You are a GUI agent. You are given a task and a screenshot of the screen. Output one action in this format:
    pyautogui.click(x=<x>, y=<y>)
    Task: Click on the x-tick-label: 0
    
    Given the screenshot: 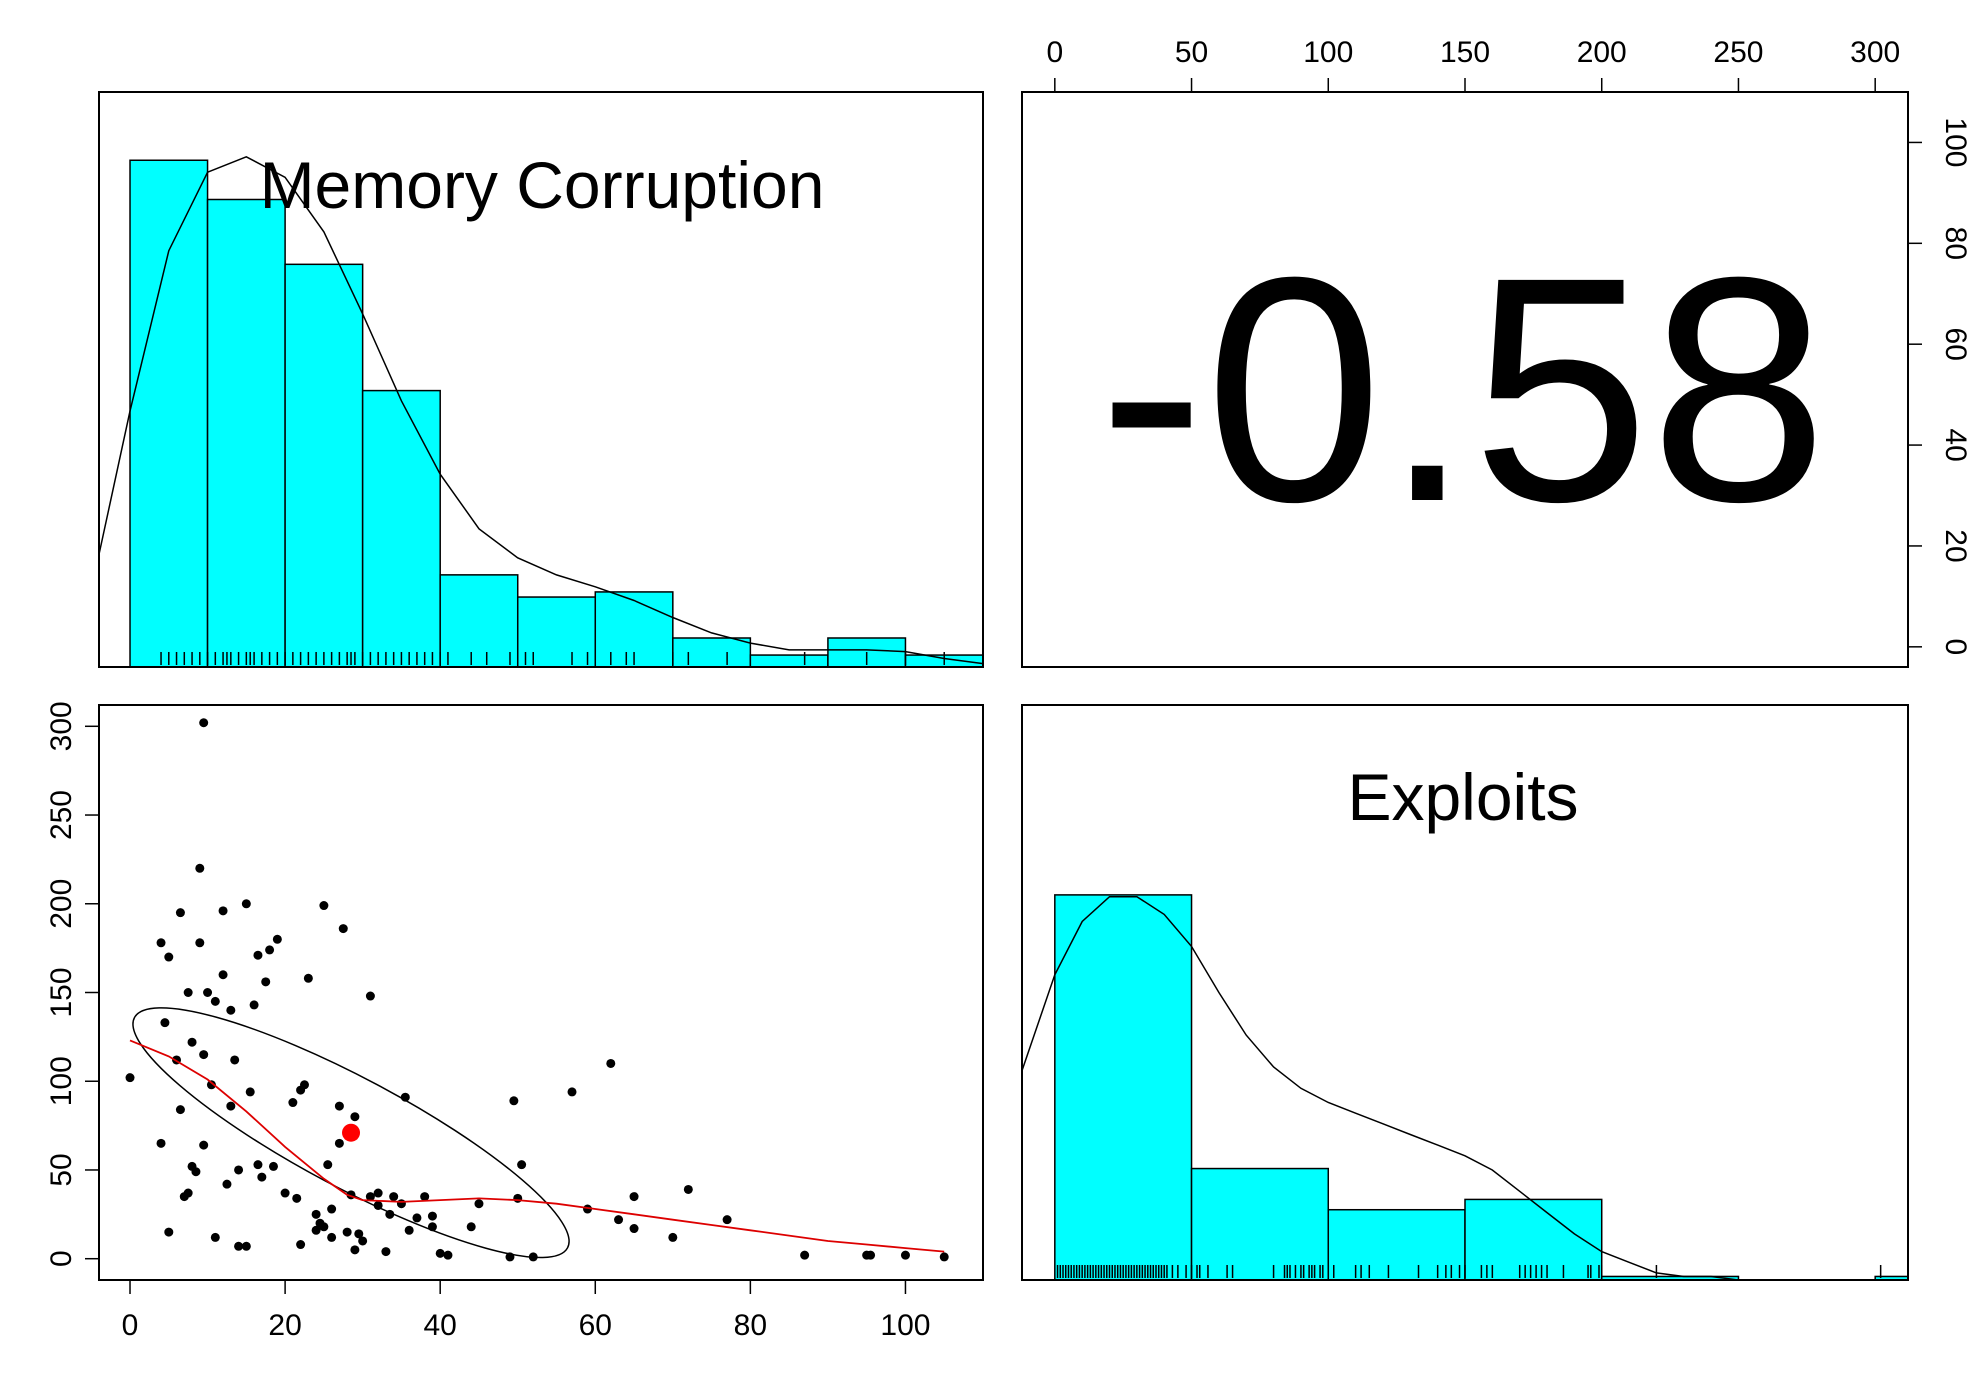 What is the action you would take?
    pyautogui.click(x=130, y=1325)
    